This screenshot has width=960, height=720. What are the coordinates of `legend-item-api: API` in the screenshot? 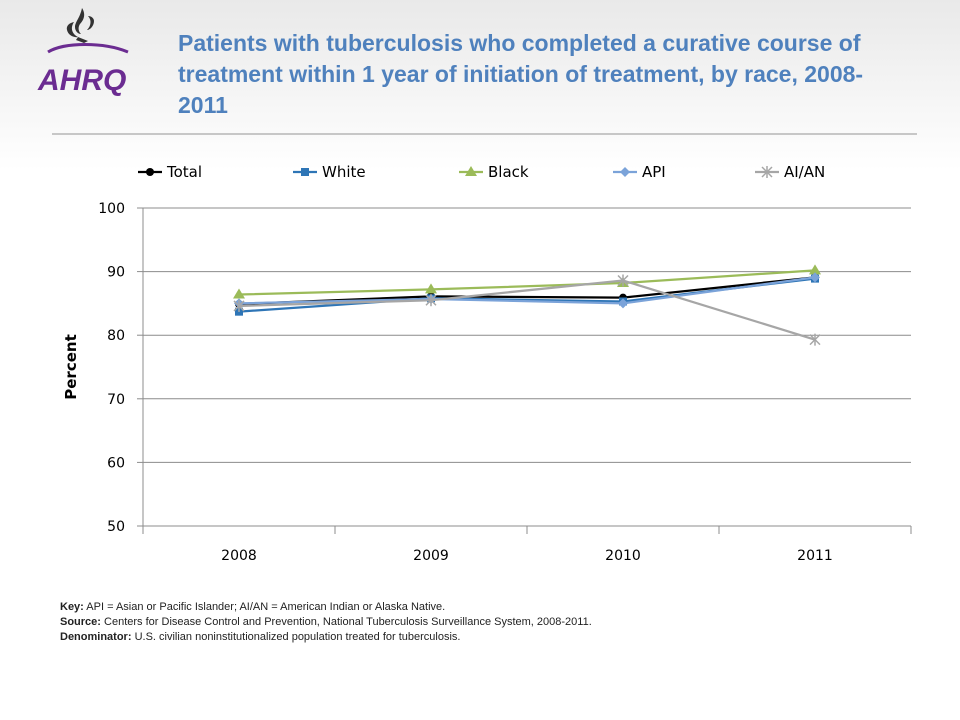 It's located at (639, 172).